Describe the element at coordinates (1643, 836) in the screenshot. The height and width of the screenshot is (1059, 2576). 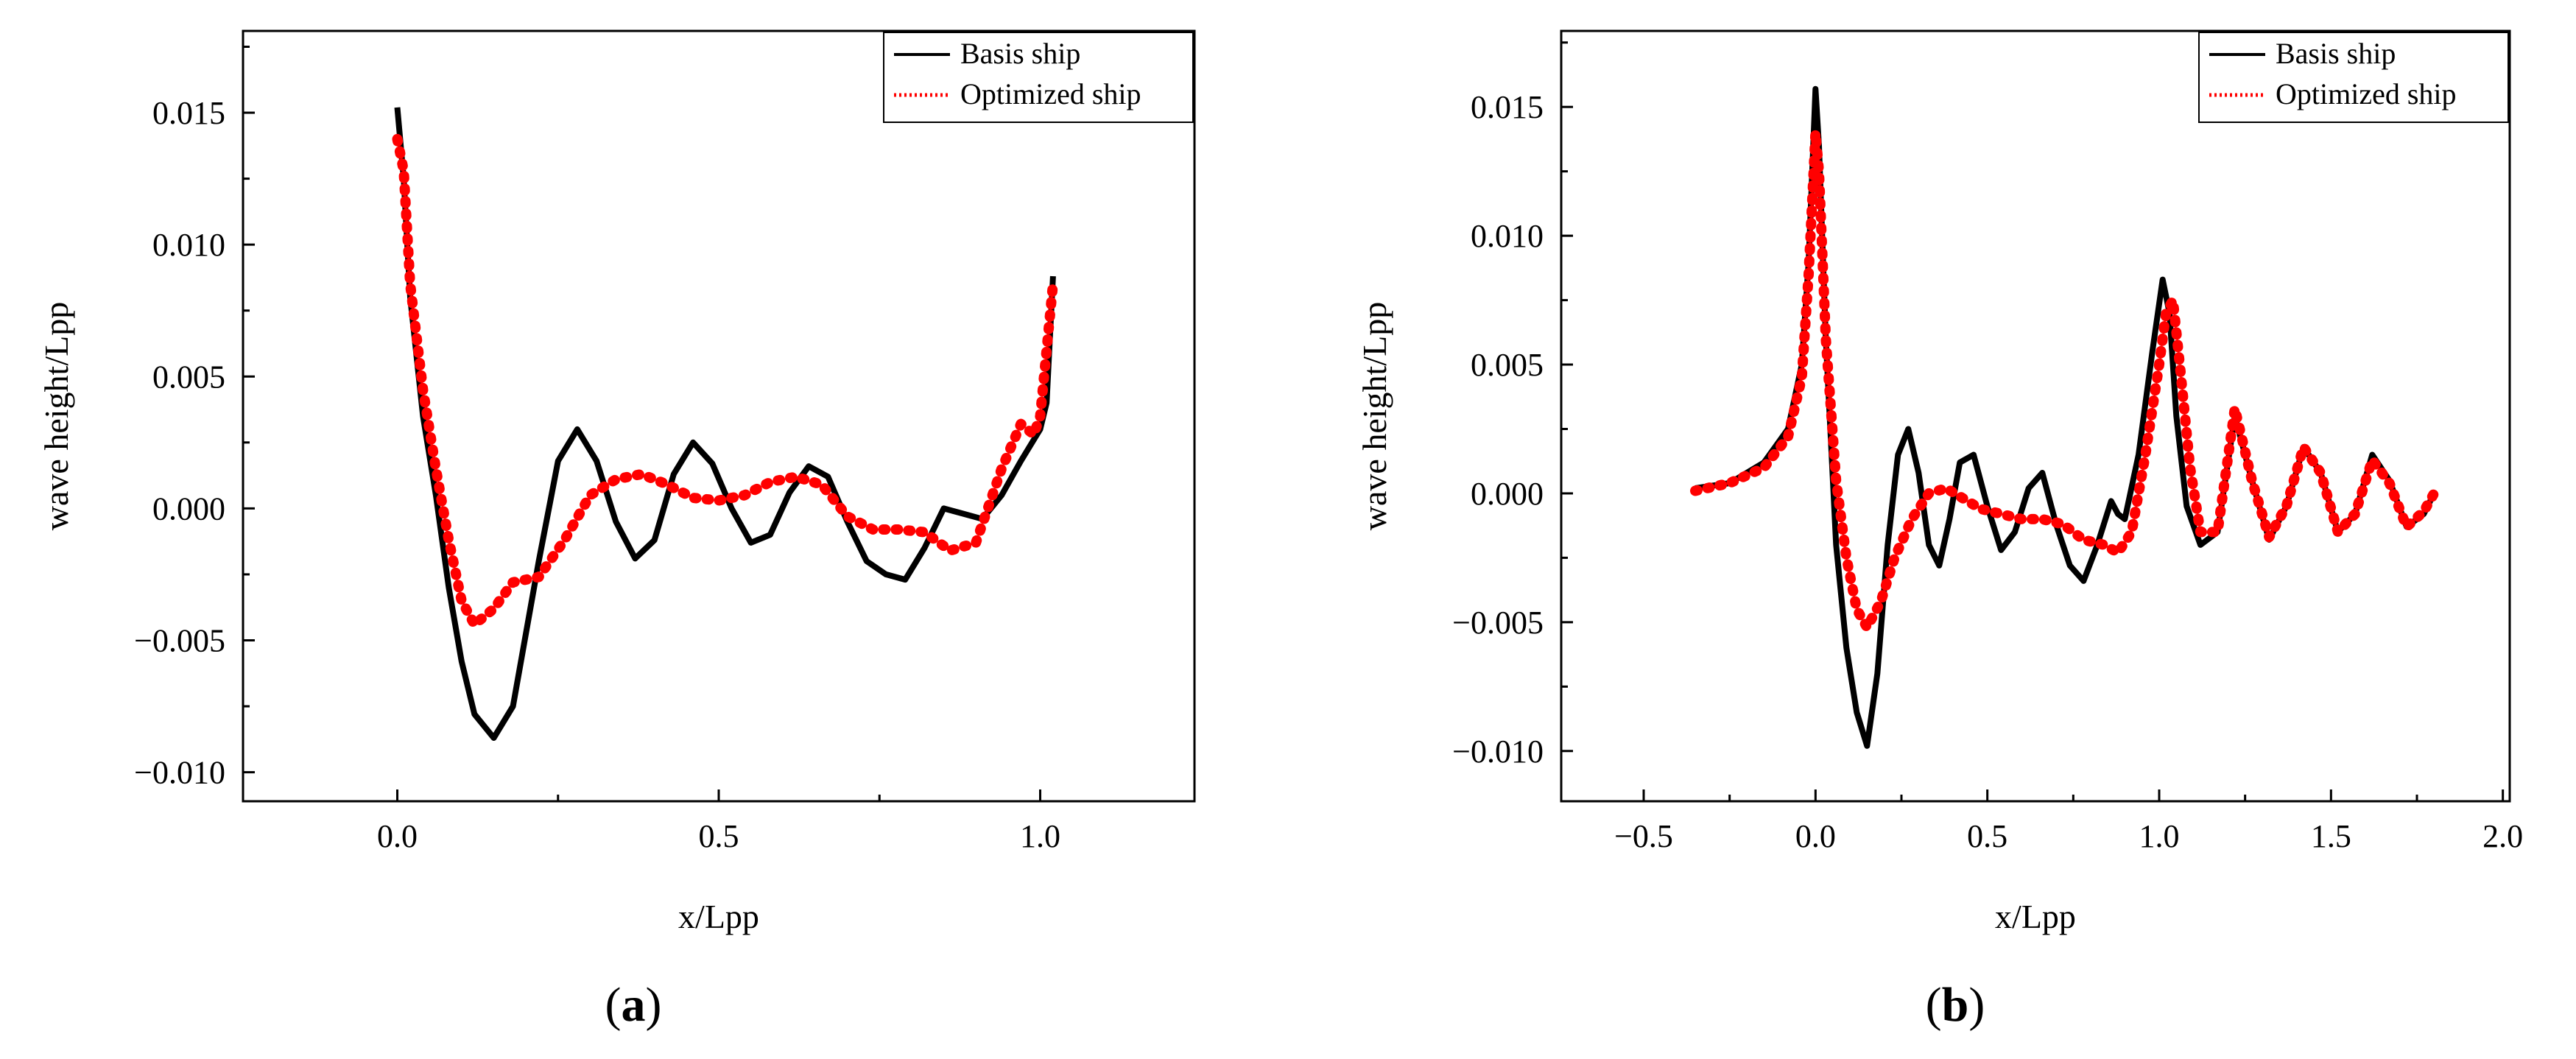
I see `x-tick-label: −0.5` at that location.